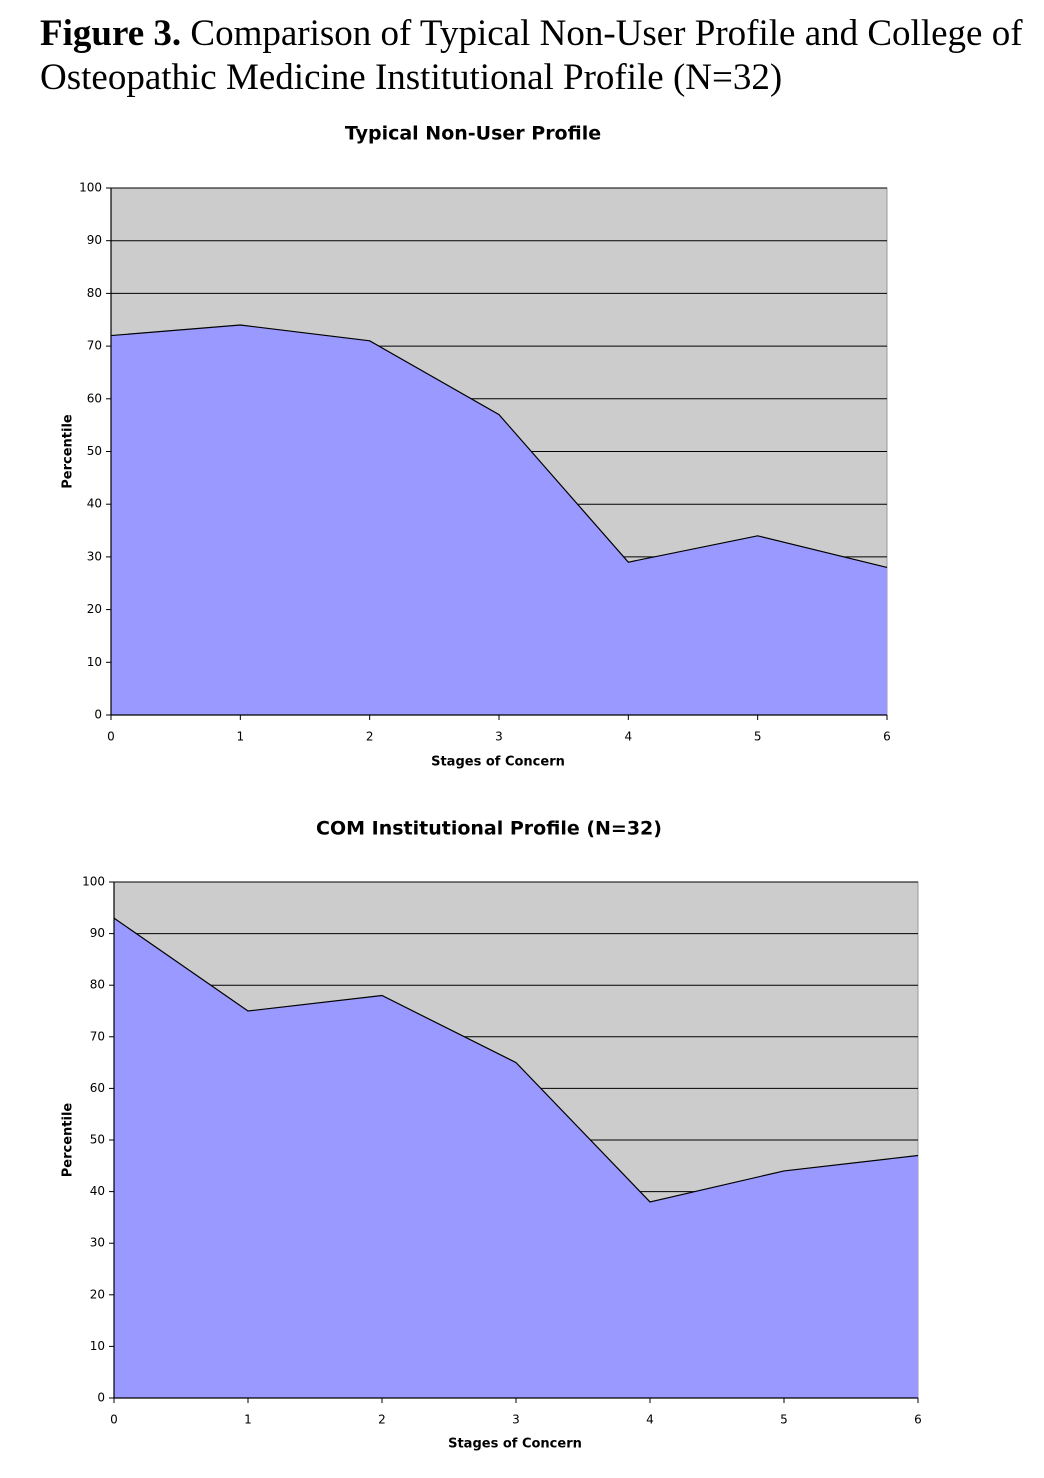 The image size is (1044, 1478). What do you see at coordinates (473, 134) in the screenshot?
I see `chart-title: Typical Non-User Profile` at bounding box center [473, 134].